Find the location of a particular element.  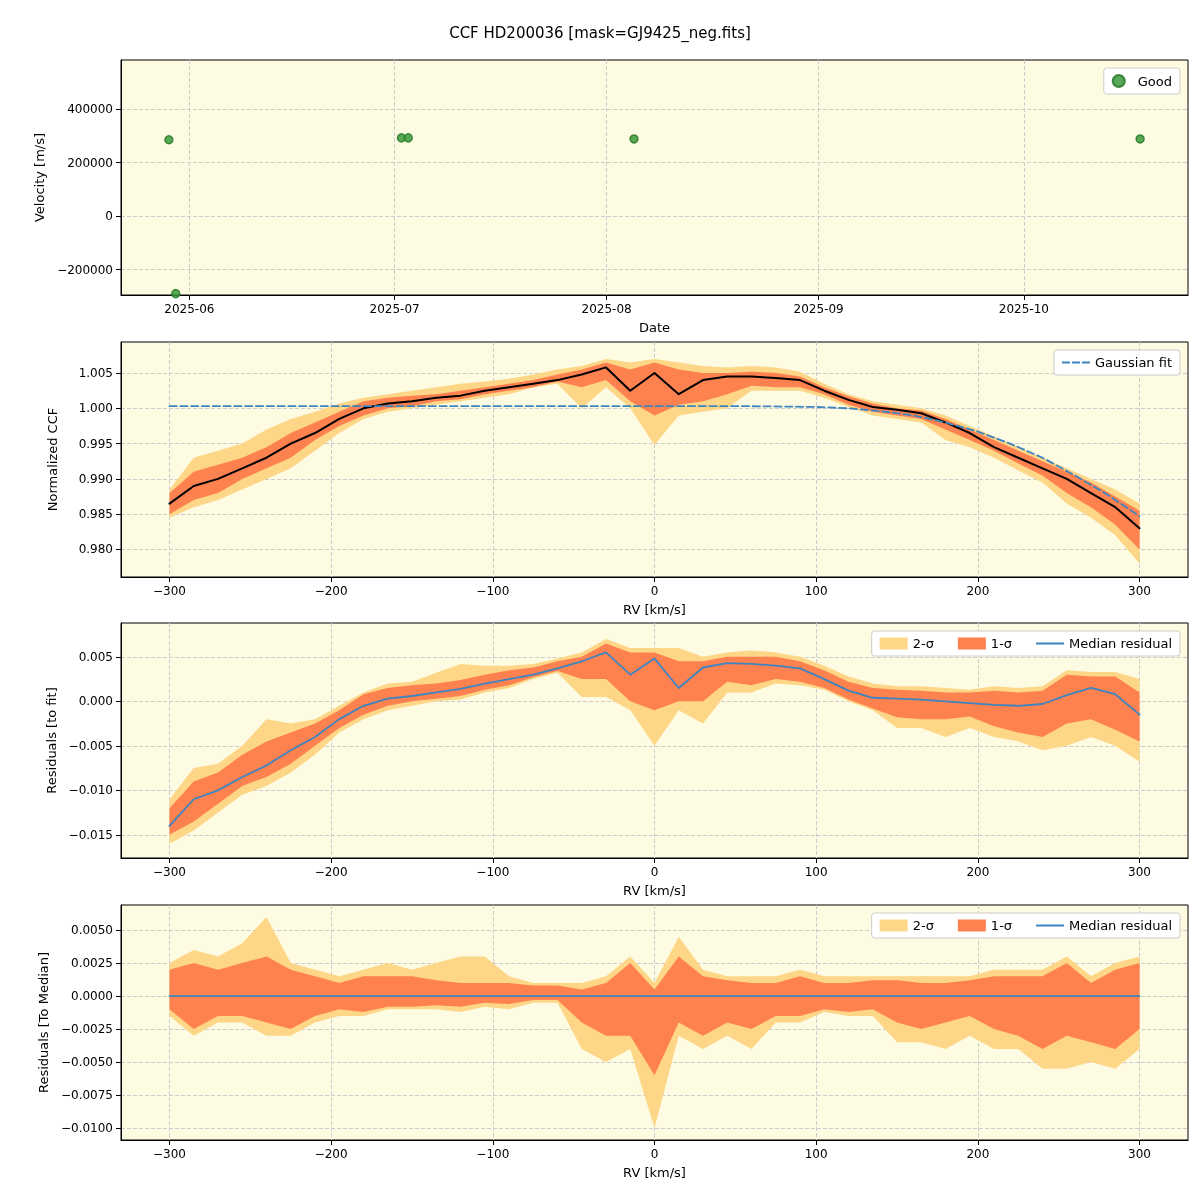

y-tick-label: 400000 is located at coordinates (90, 108).